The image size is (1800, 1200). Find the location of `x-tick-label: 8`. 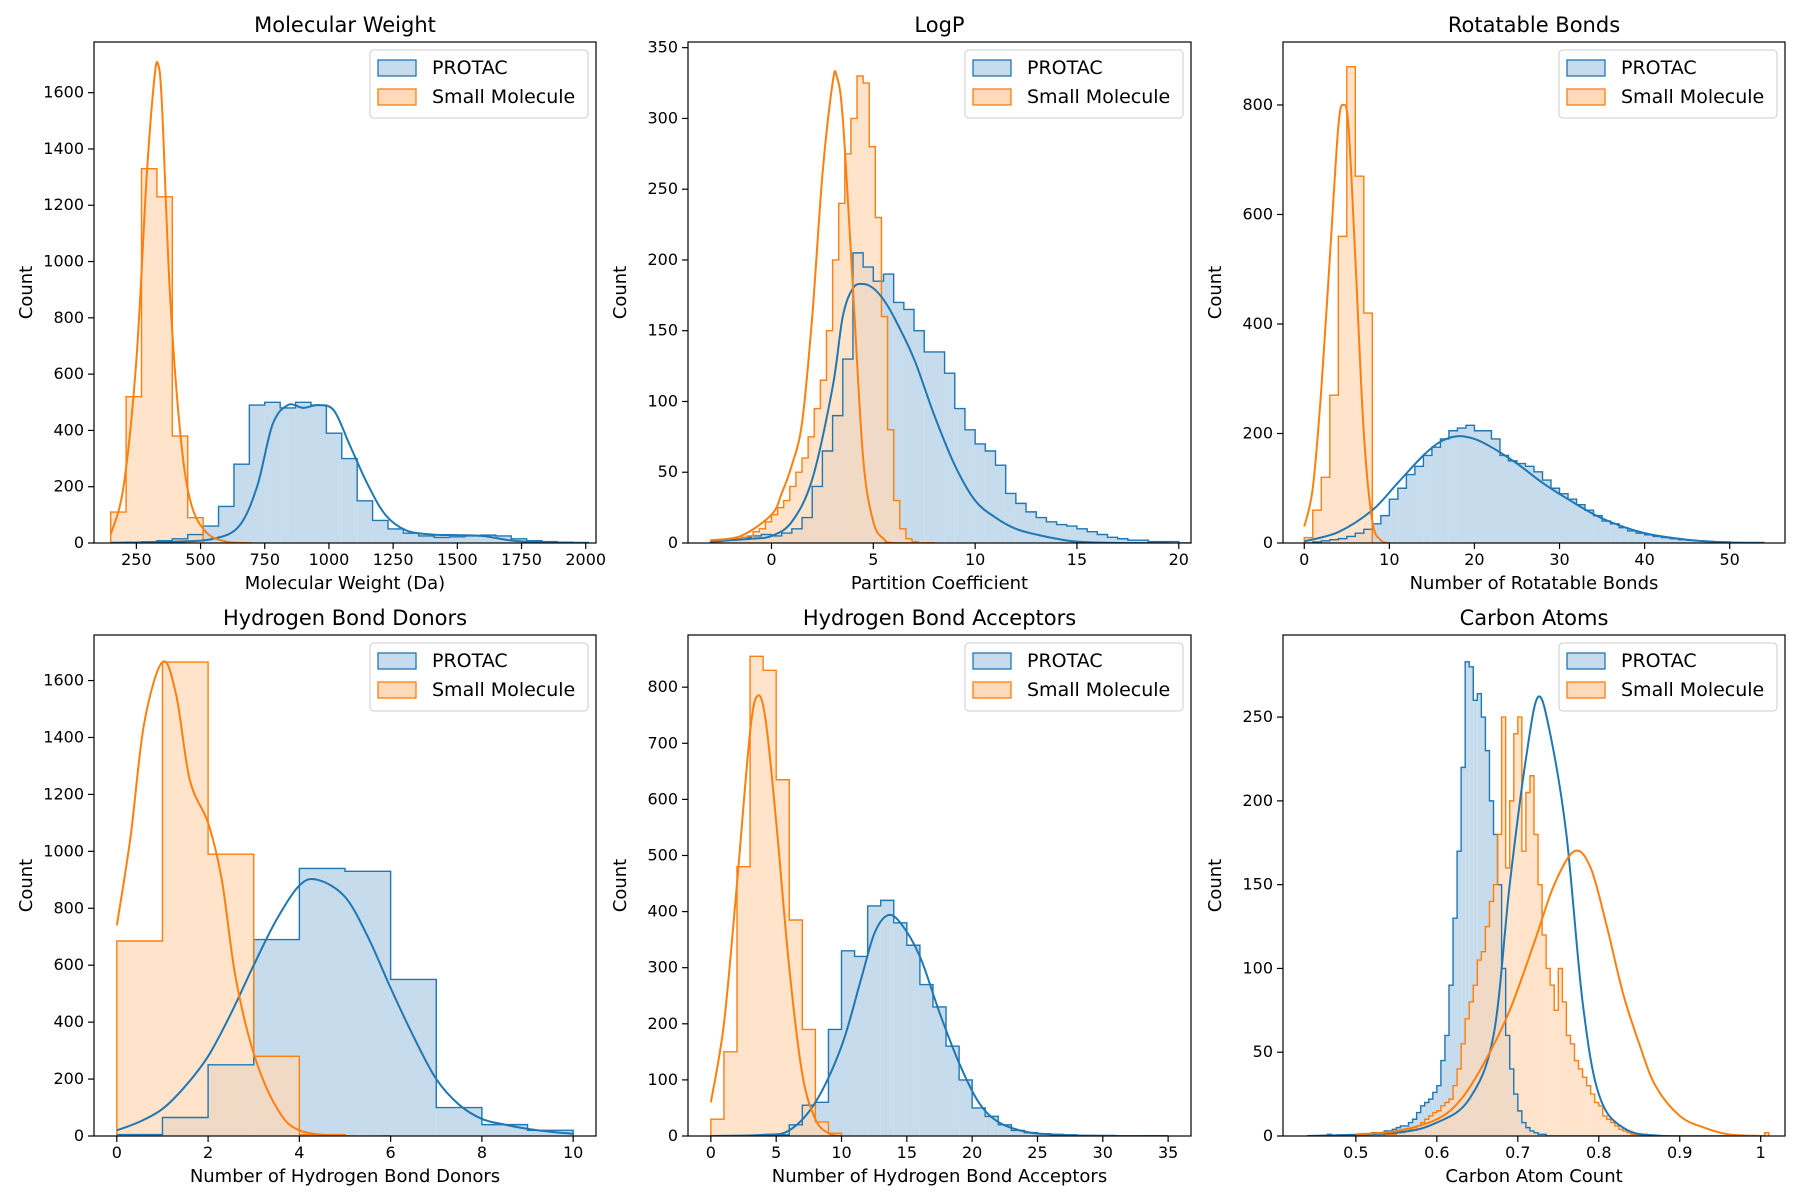

x-tick-label: 8 is located at coordinates (482, 1152).